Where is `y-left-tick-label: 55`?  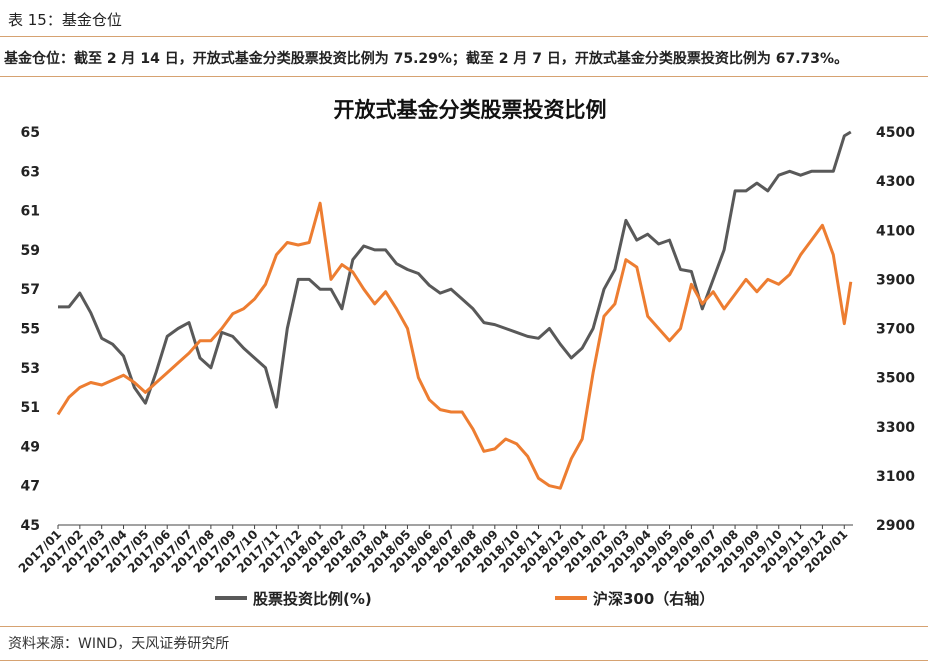
y-left-tick-label: 55 is located at coordinates (30, 330).